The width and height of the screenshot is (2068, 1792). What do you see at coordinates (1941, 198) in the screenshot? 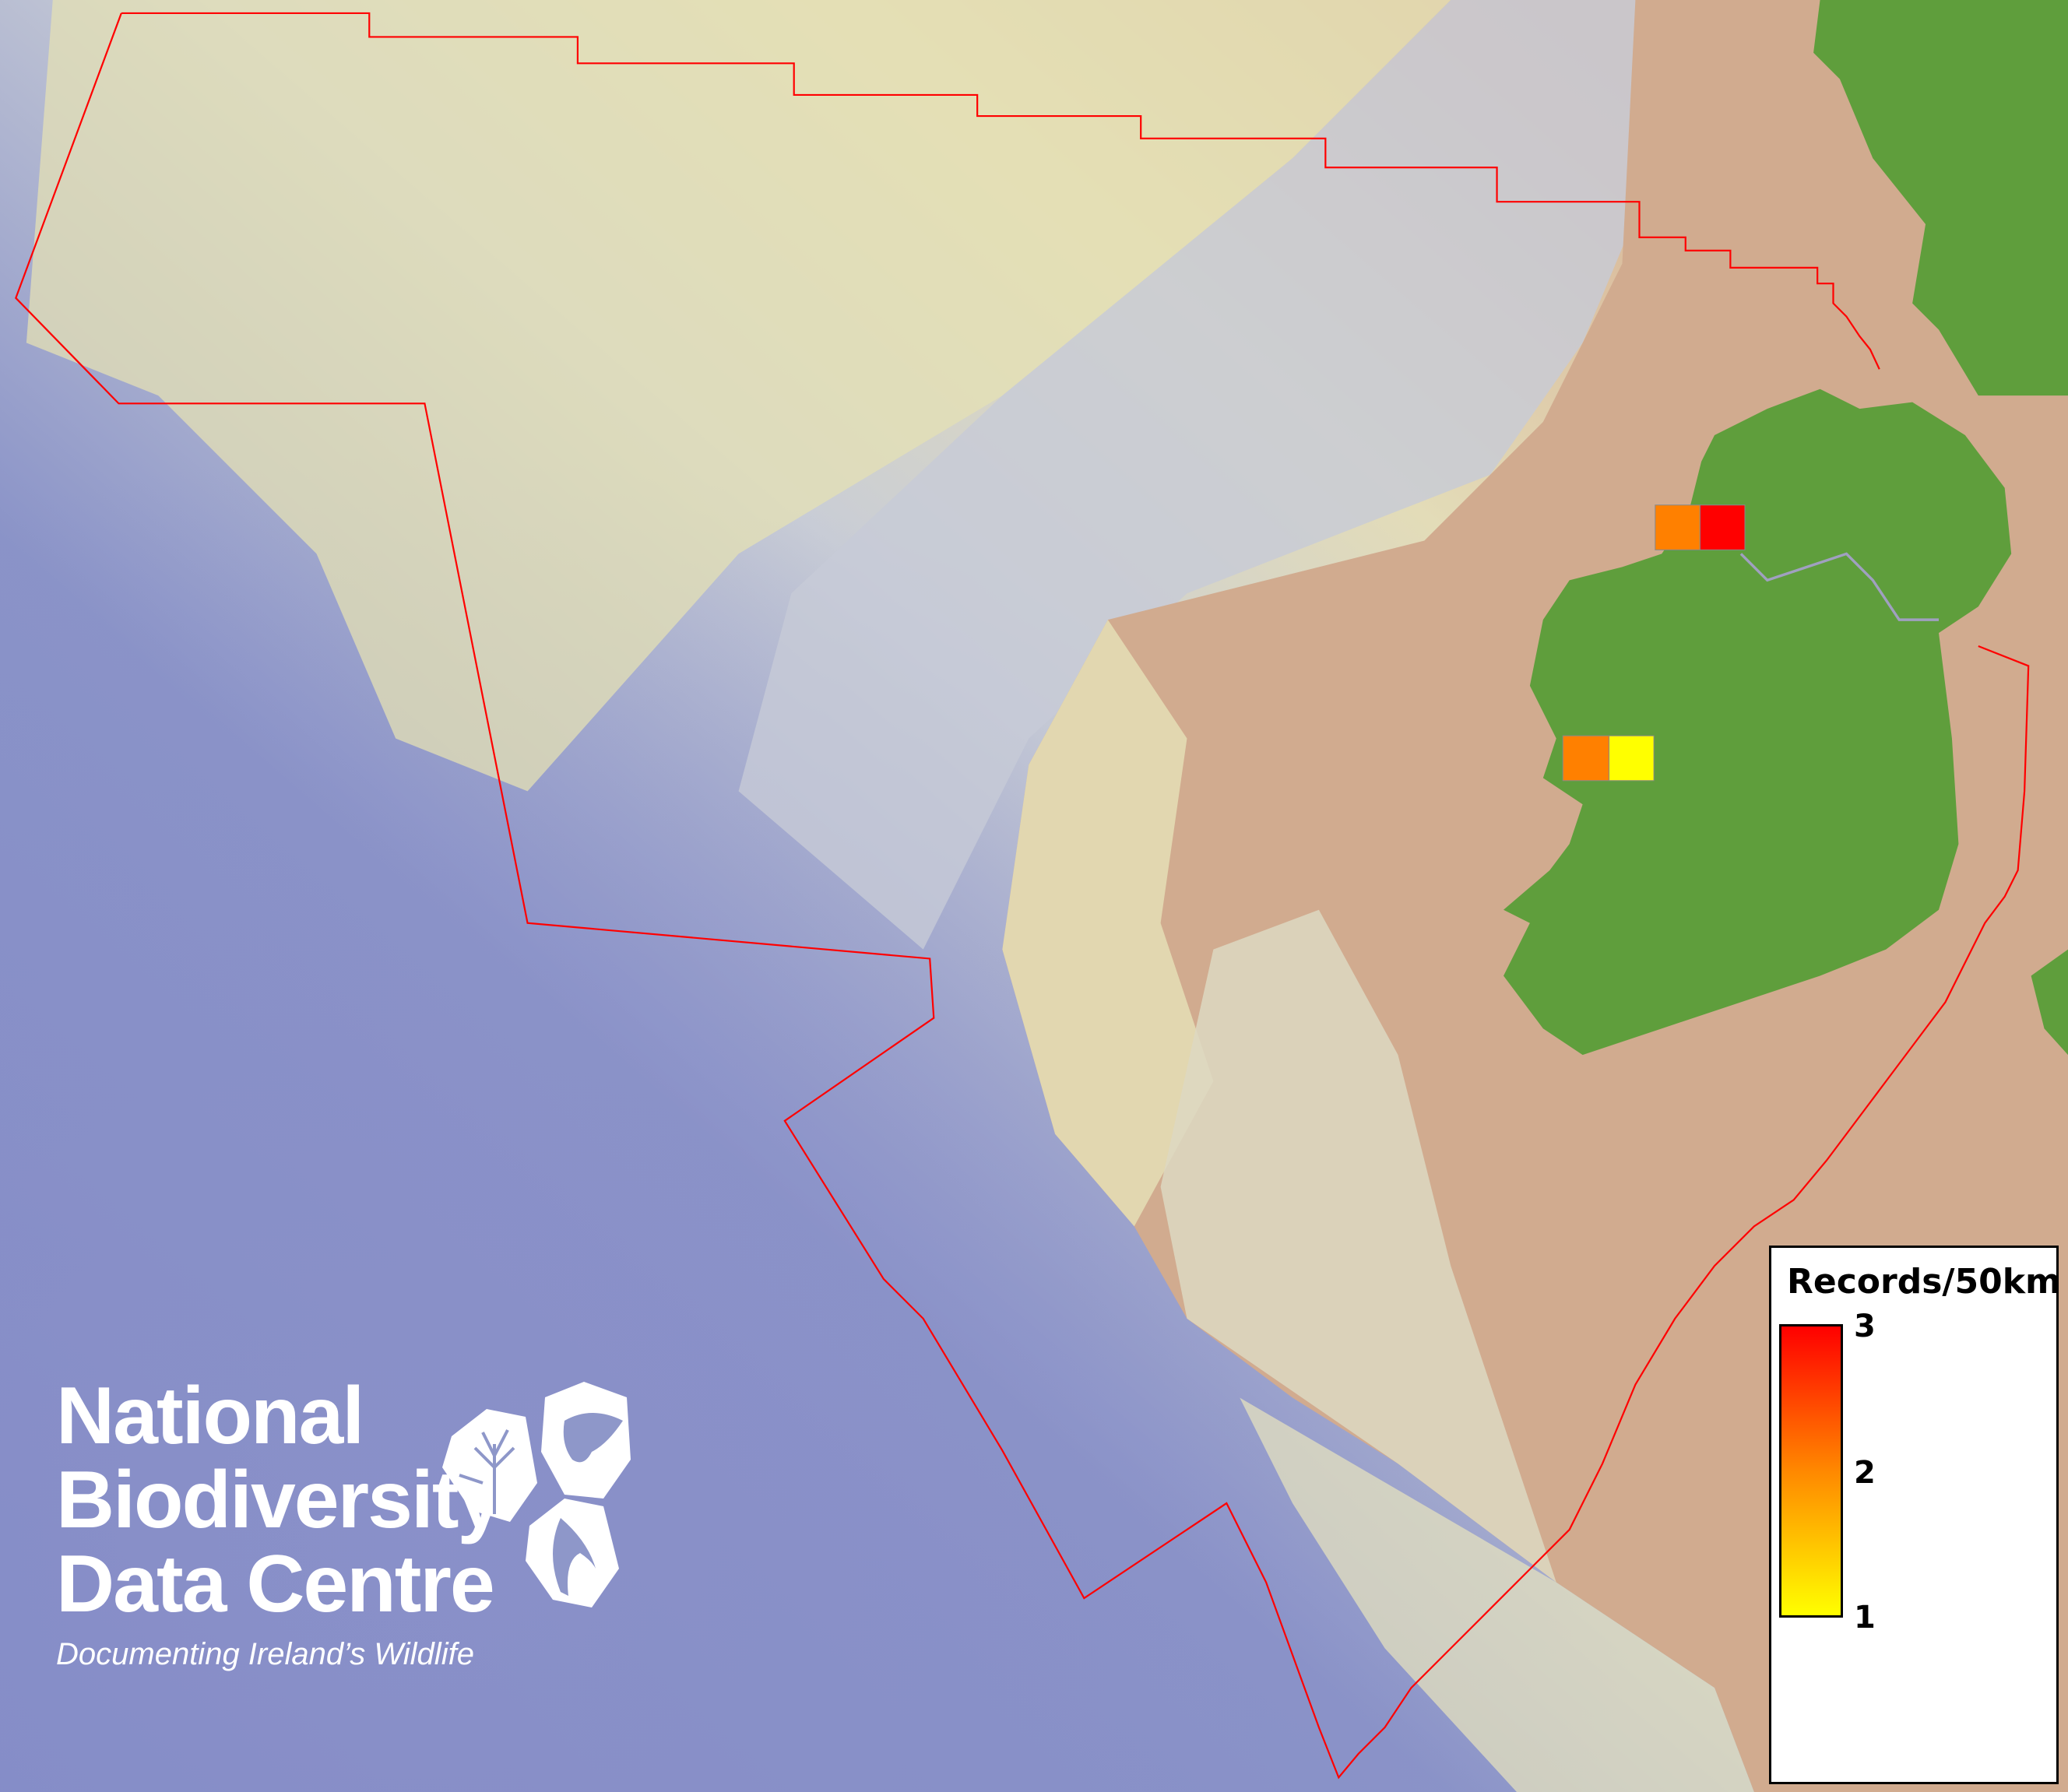
I see `land-scotland` at bounding box center [1941, 198].